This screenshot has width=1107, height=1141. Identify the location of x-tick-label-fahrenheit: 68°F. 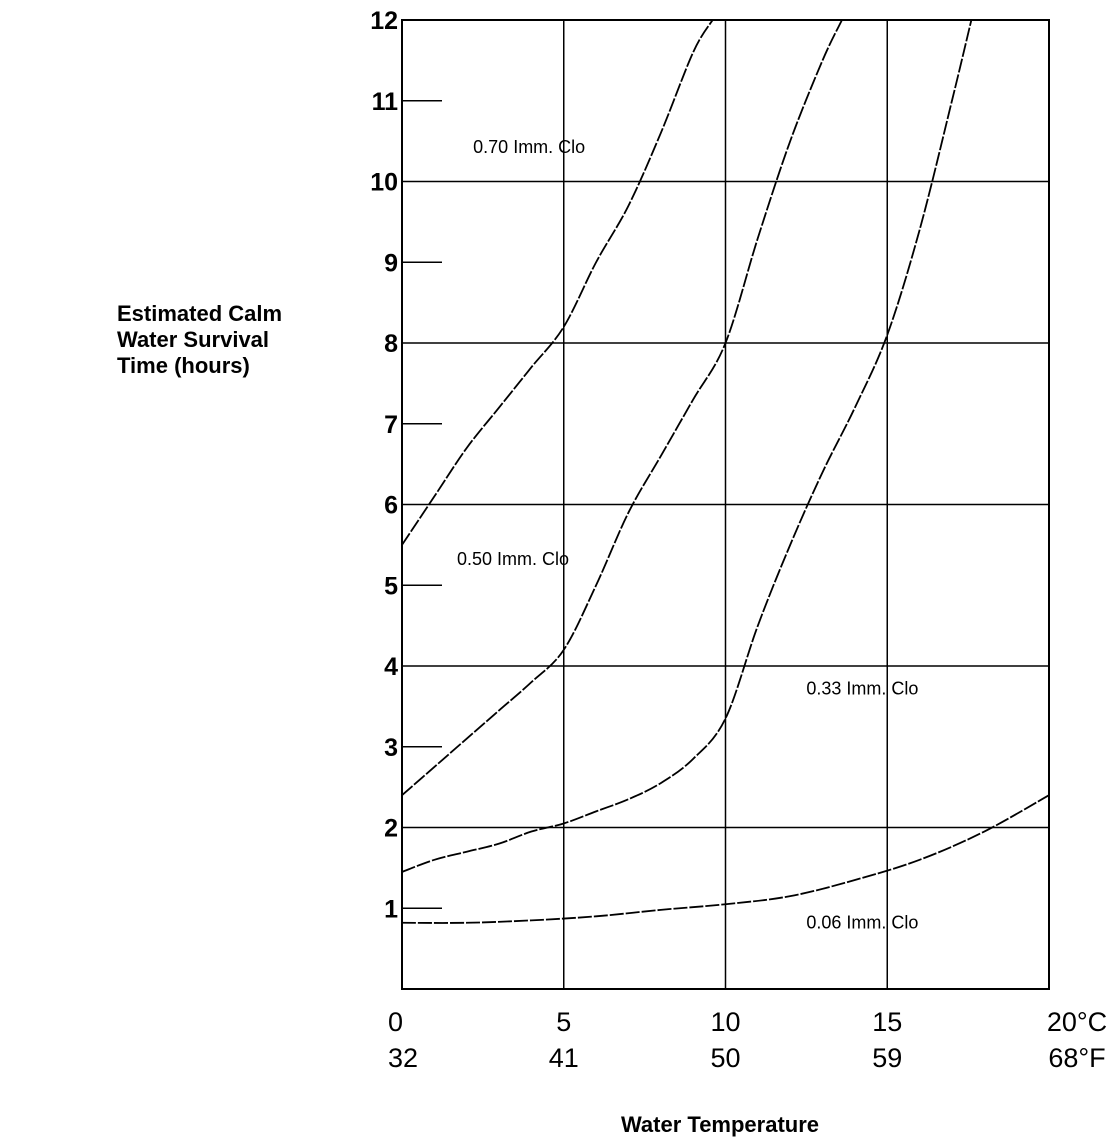
(1076, 1058).